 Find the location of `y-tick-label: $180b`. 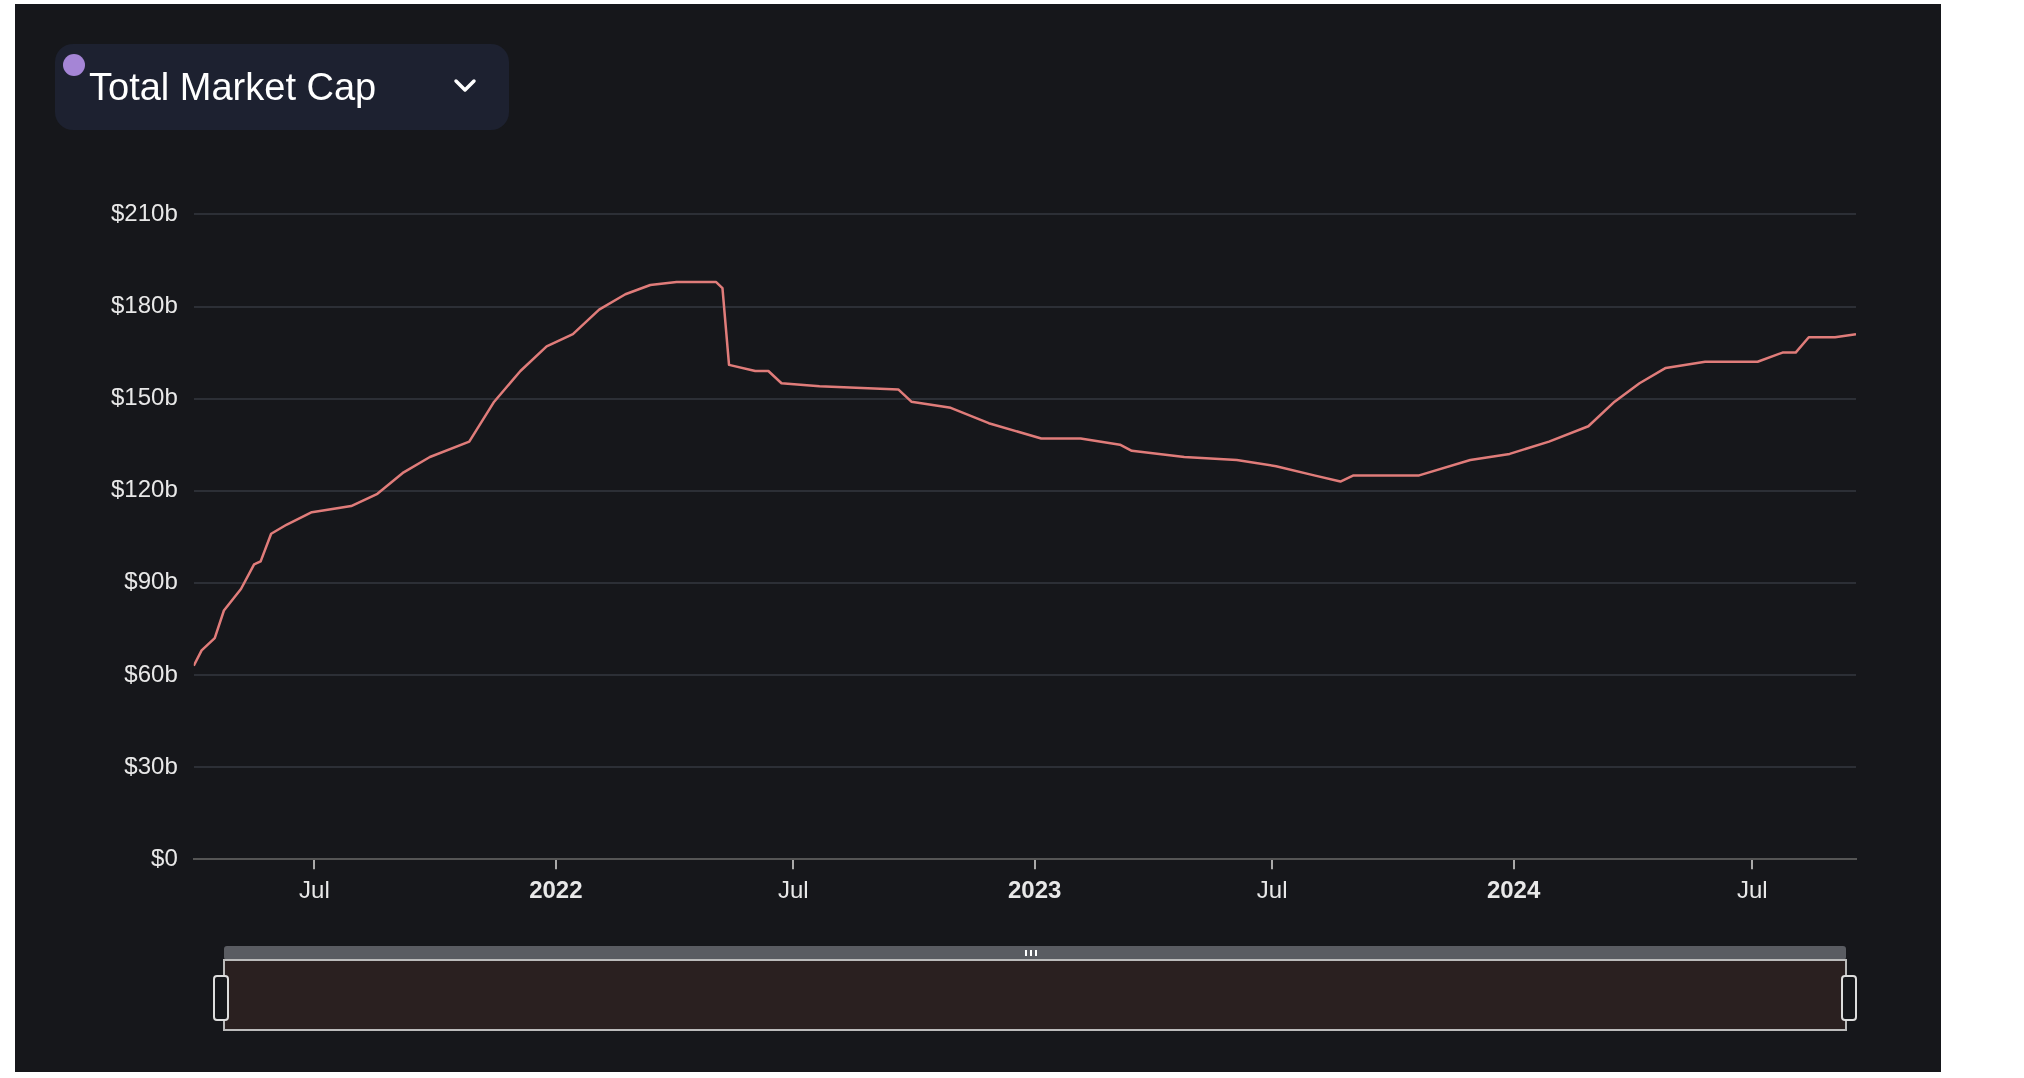

y-tick-label: $180b is located at coordinates (144, 305).